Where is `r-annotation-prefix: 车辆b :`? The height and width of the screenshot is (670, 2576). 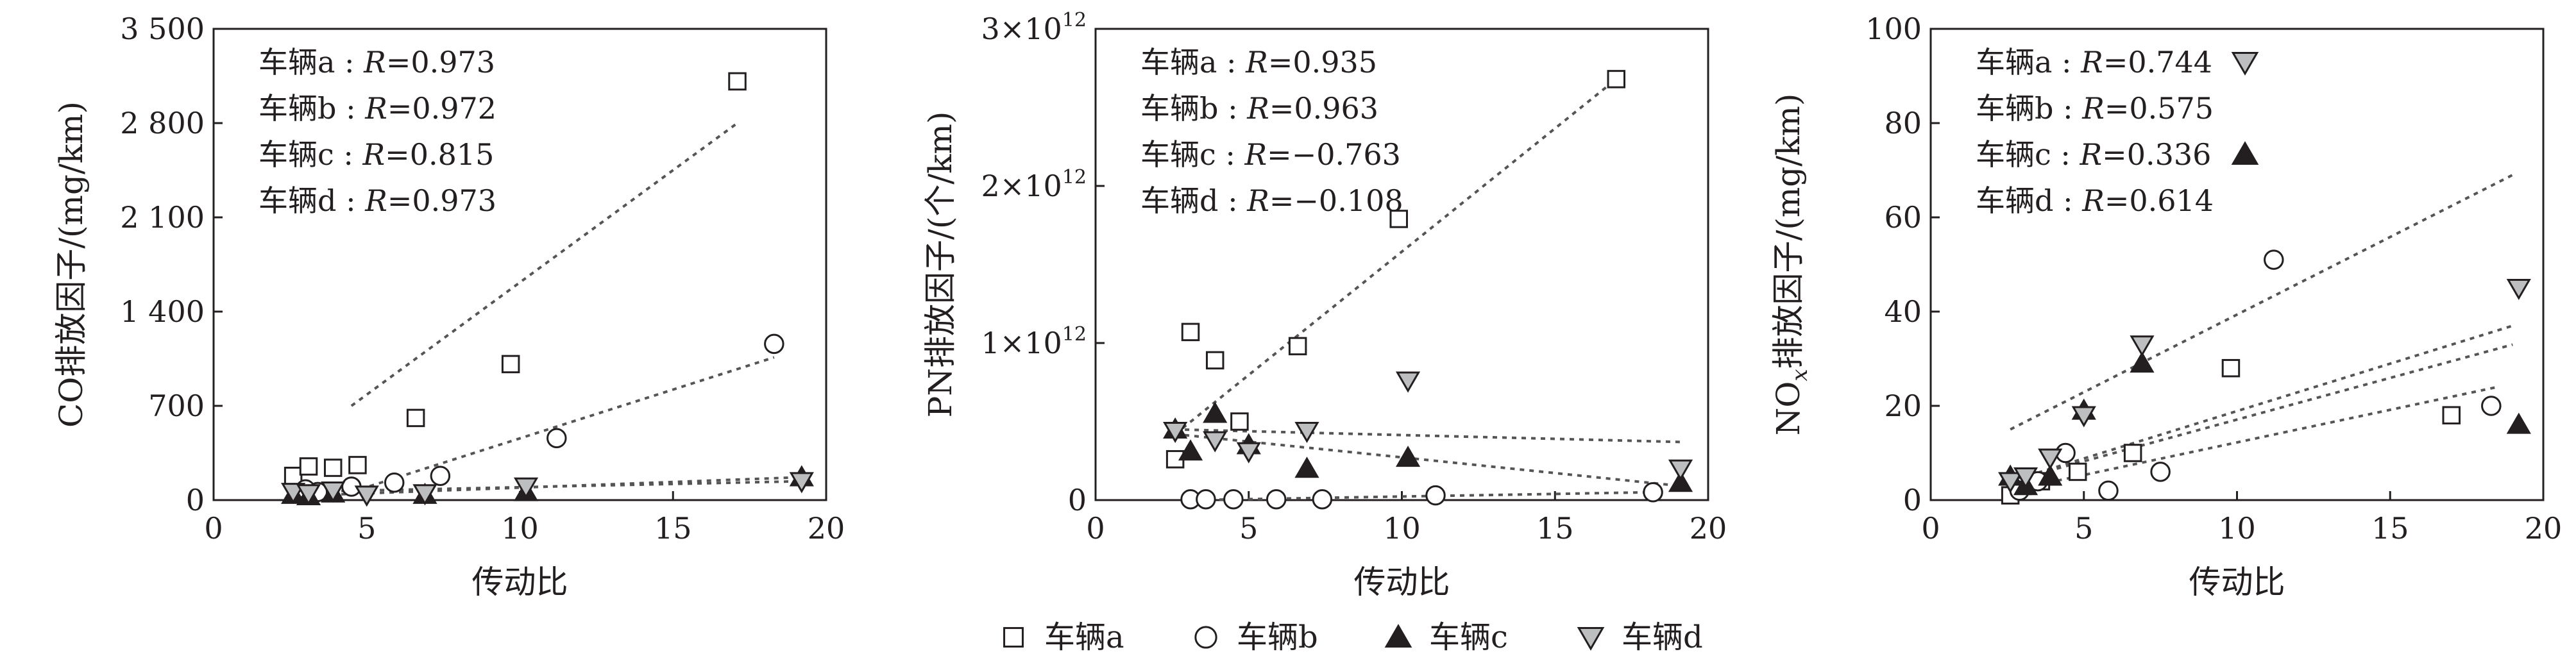 r-annotation-prefix: 车辆b : is located at coordinates (311, 109).